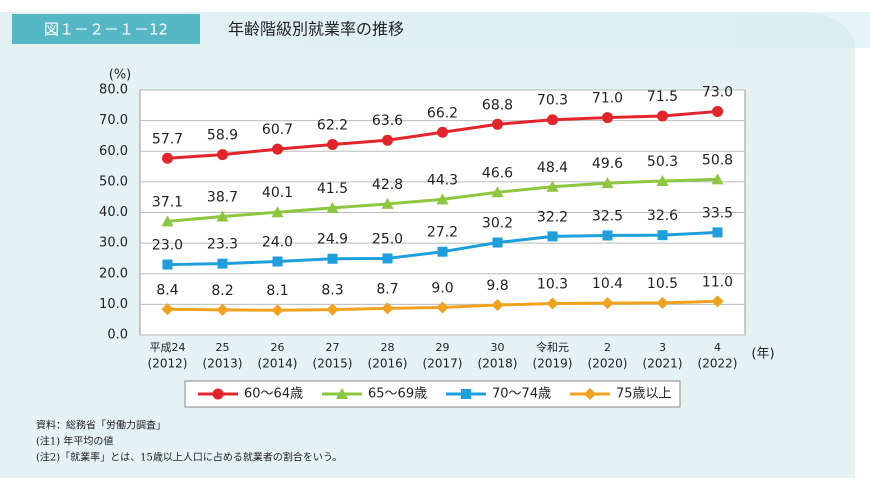  I want to click on x-tick-label: 27, so click(333, 347).